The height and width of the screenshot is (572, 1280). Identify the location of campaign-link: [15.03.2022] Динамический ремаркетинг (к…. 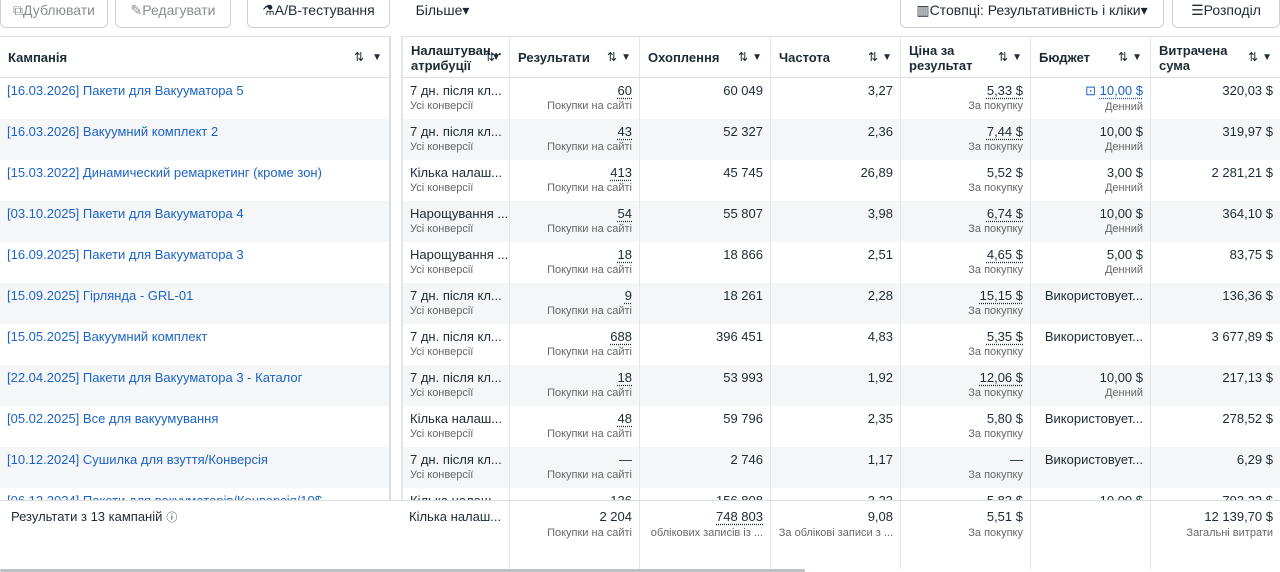
(164, 172).